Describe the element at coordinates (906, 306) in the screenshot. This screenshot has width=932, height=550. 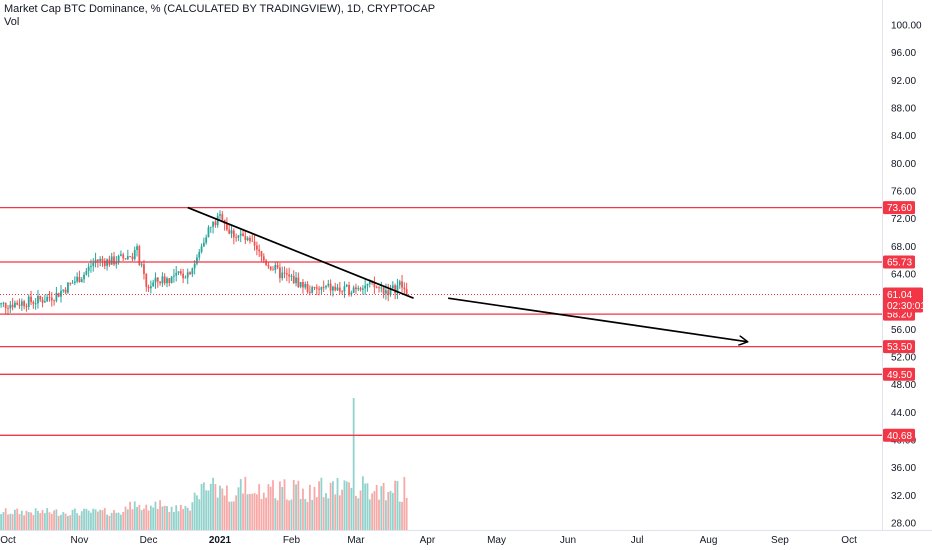
I see `countdown-text: 02:30:01` at that location.